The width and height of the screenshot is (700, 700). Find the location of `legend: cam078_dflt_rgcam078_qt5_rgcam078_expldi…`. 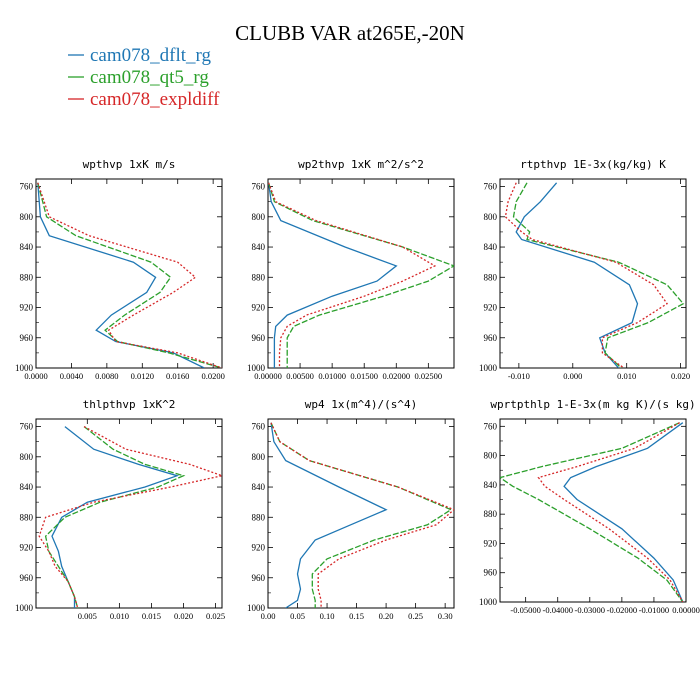

legend: cam078_dflt_rgcam078_qt5_rgcam078_expldi… is located at coordinates (144, 77).